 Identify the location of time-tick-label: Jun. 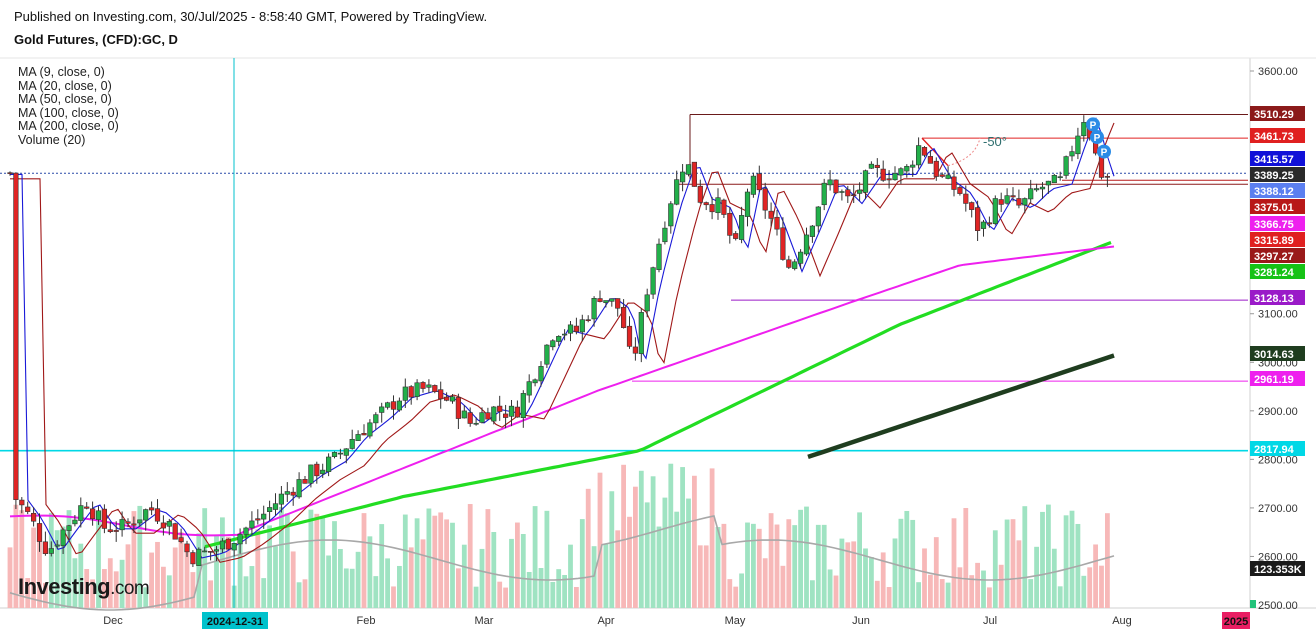
(861, 621).